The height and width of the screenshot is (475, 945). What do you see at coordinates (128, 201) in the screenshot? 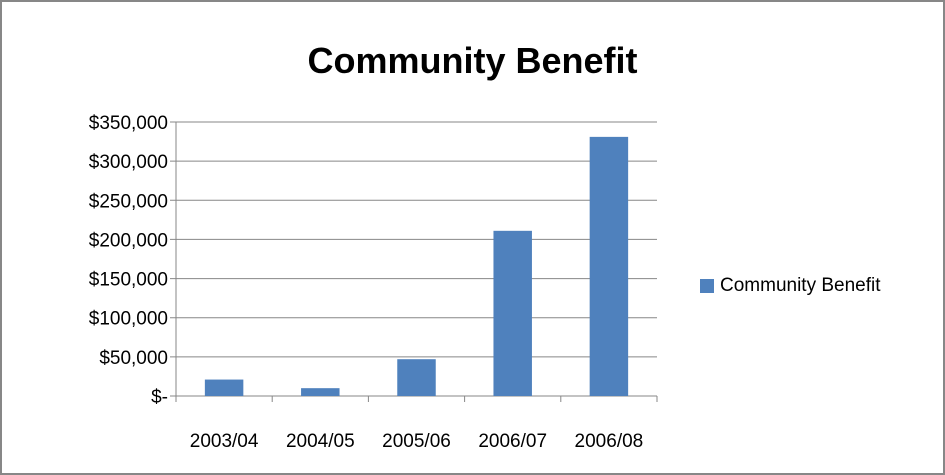
I see `y-tick-label: $250,000` at bounding box center [128, 201].